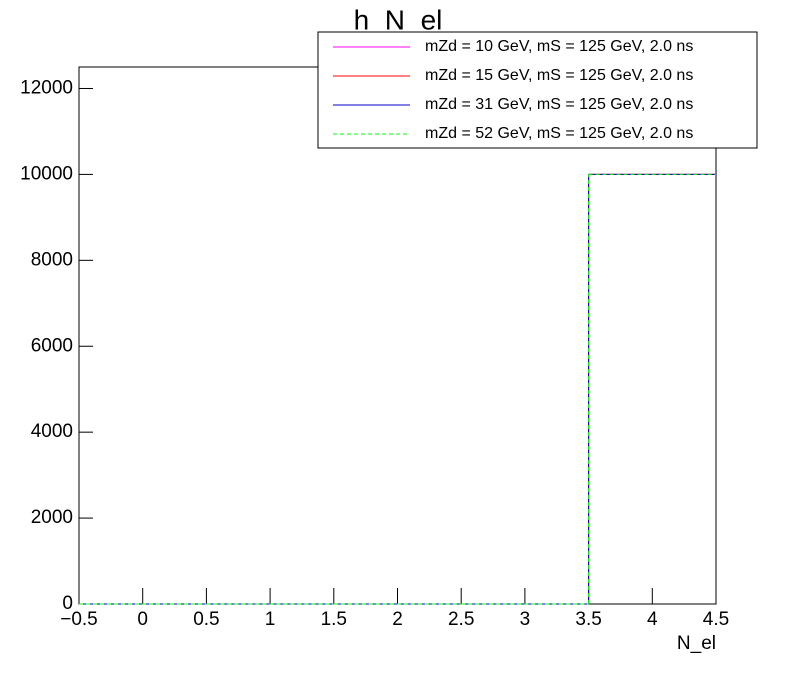 The width and height of the screenshot is (796, 677). I want to click on x-tick-label: −0.5, so click(79, 619).